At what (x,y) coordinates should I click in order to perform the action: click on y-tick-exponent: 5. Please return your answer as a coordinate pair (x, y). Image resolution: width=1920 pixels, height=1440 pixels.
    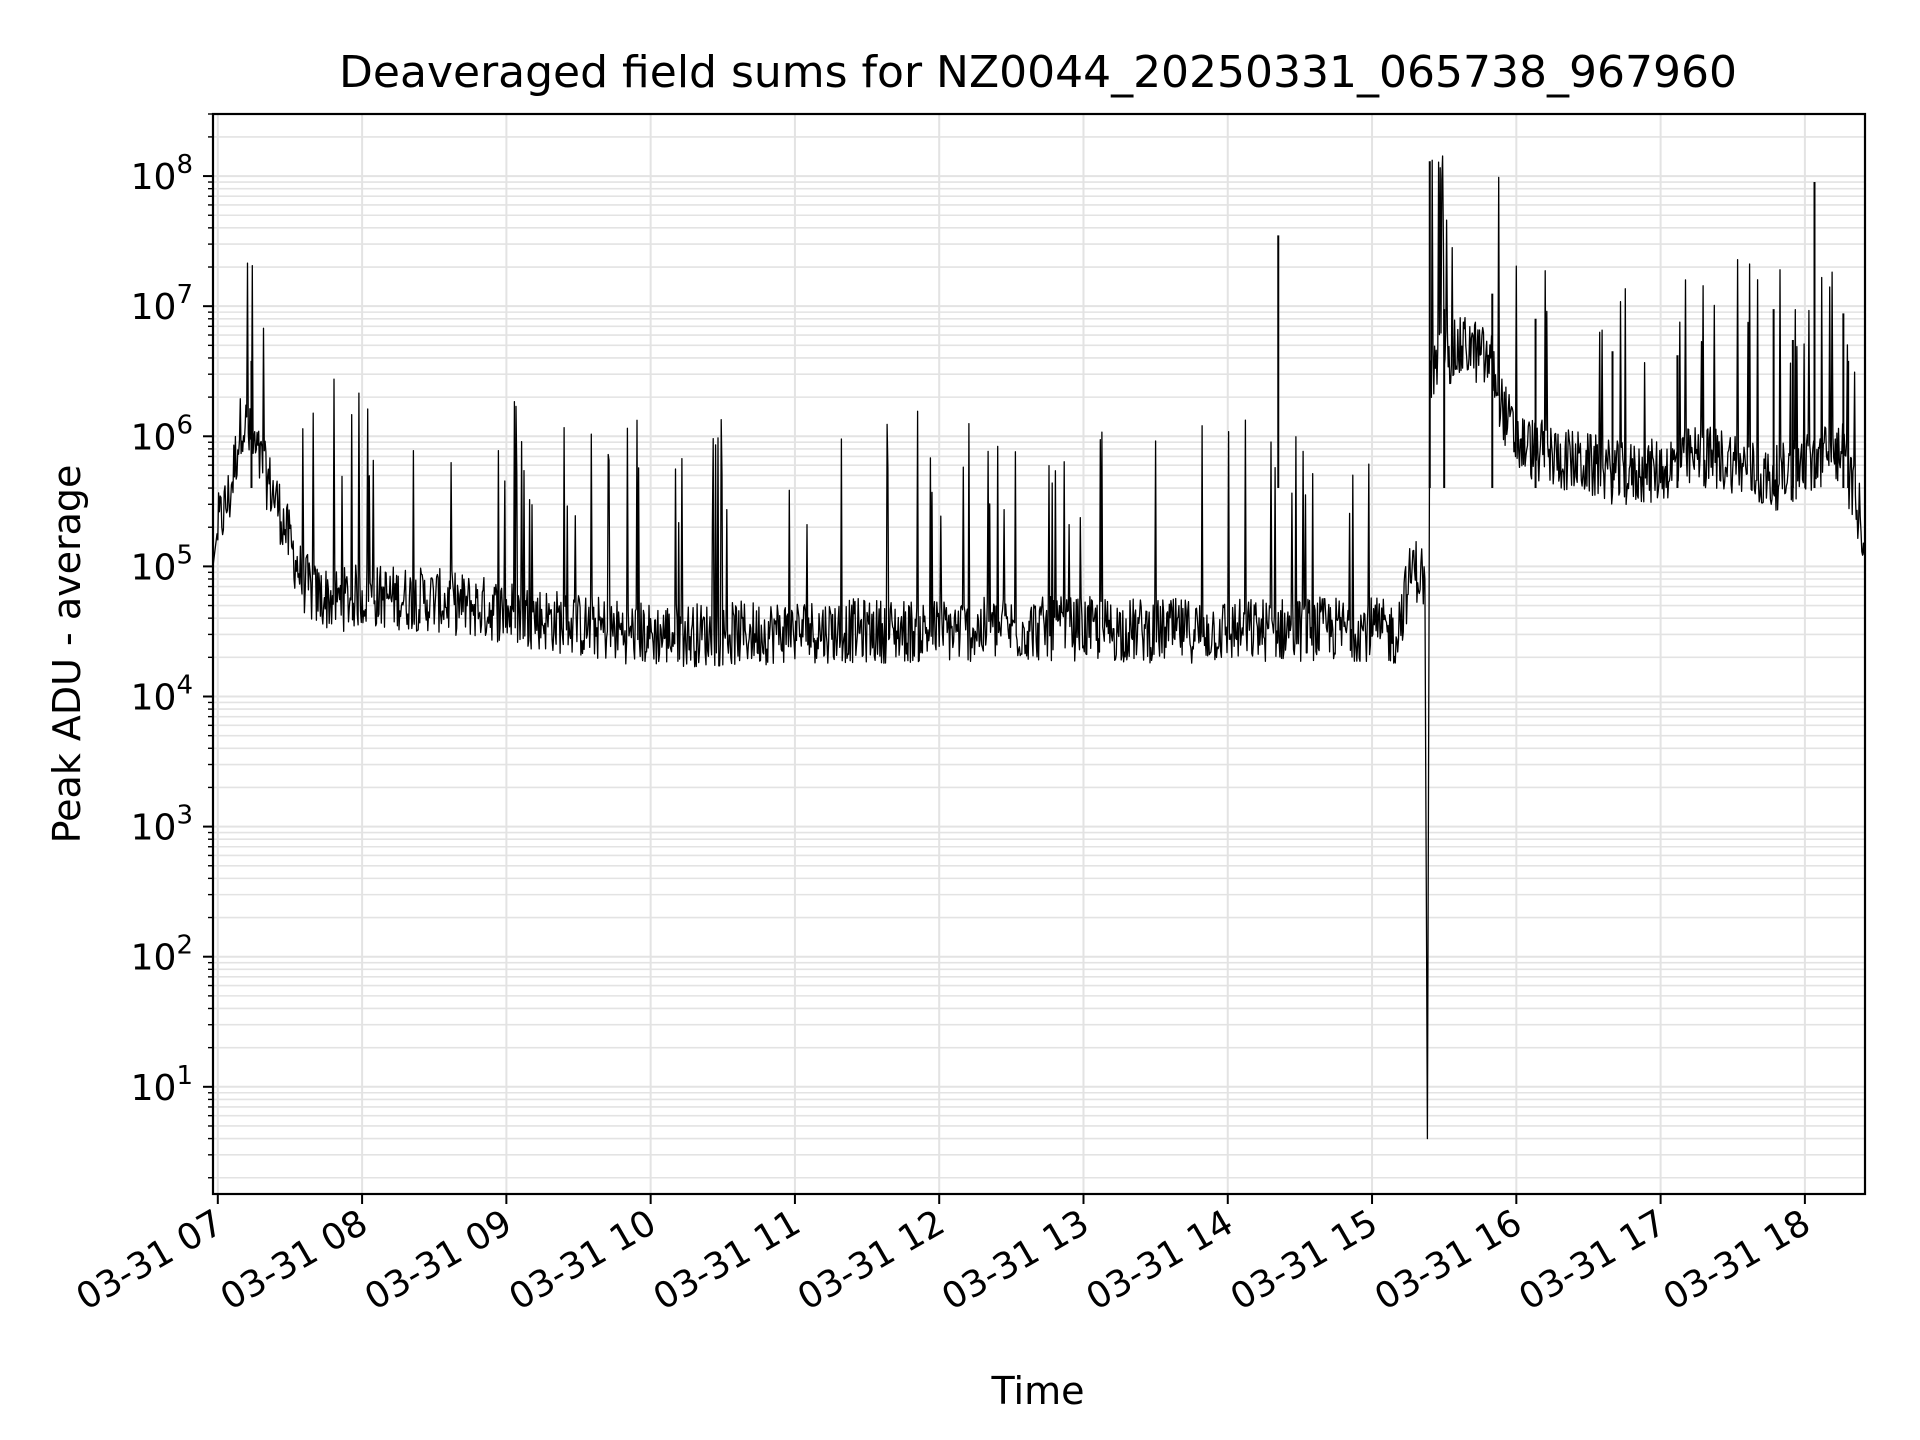
    Looking at the image, I should click on (184, 555).